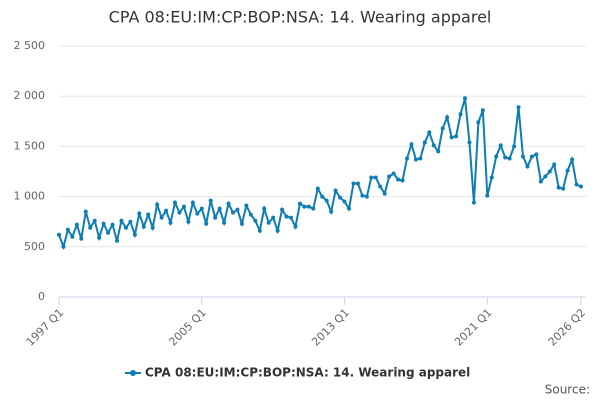  Describe the element at coordinates (30, 145) in the screenshot. I see `y-tick-label: 1 500` at that location.